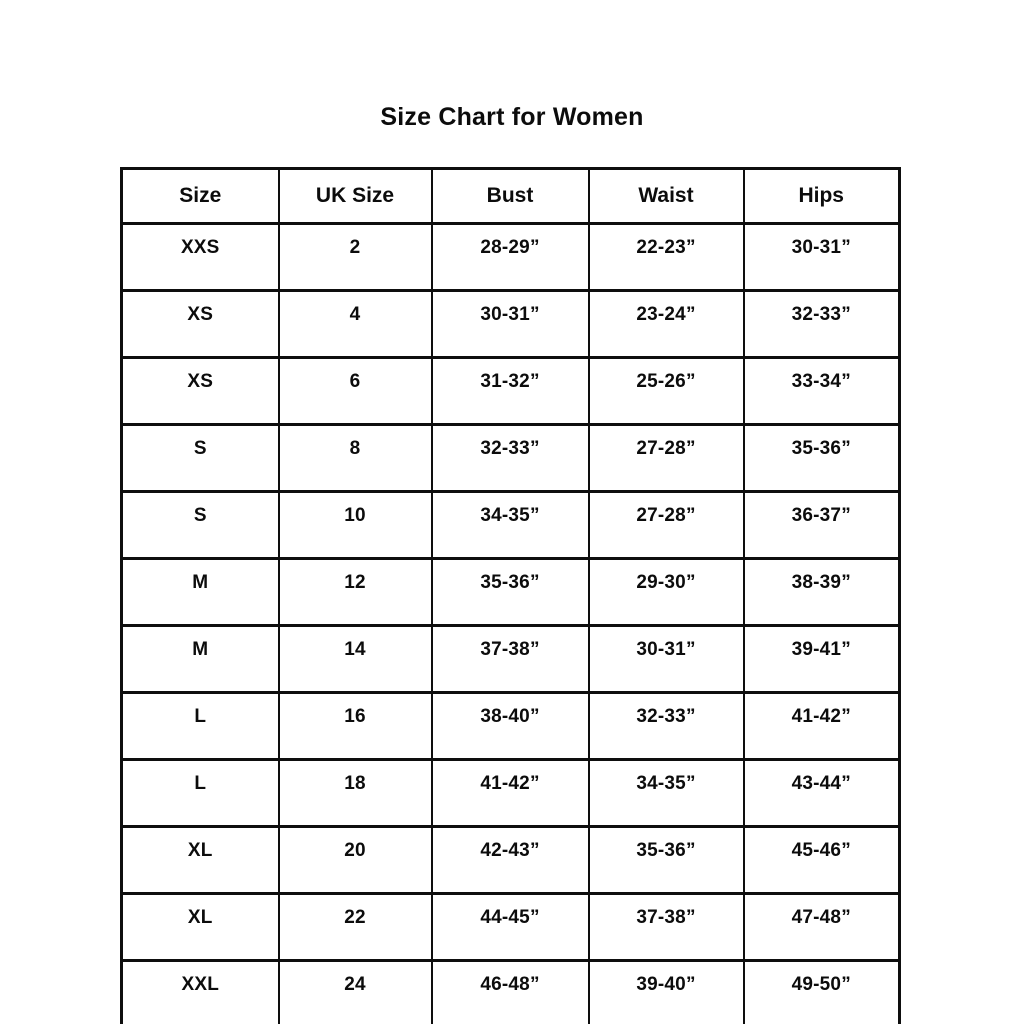  Describe the element at coordinates (355, 659) in the screenshot. I see `table-cell: 14` at that location.